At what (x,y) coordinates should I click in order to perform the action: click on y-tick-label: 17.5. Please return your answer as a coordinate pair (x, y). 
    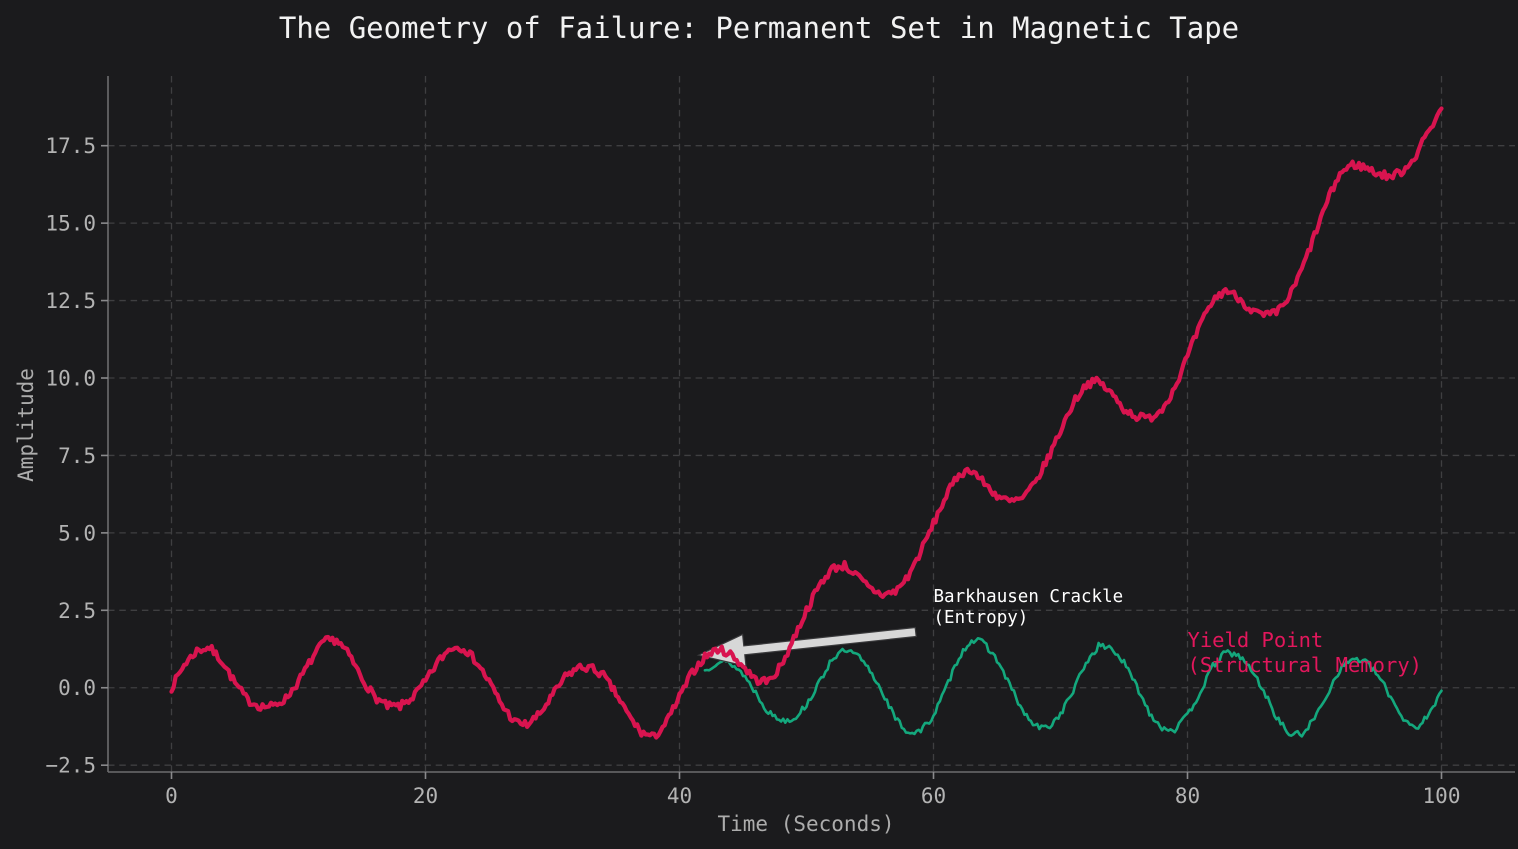
    Looking at the image, I should click on (70, 146).